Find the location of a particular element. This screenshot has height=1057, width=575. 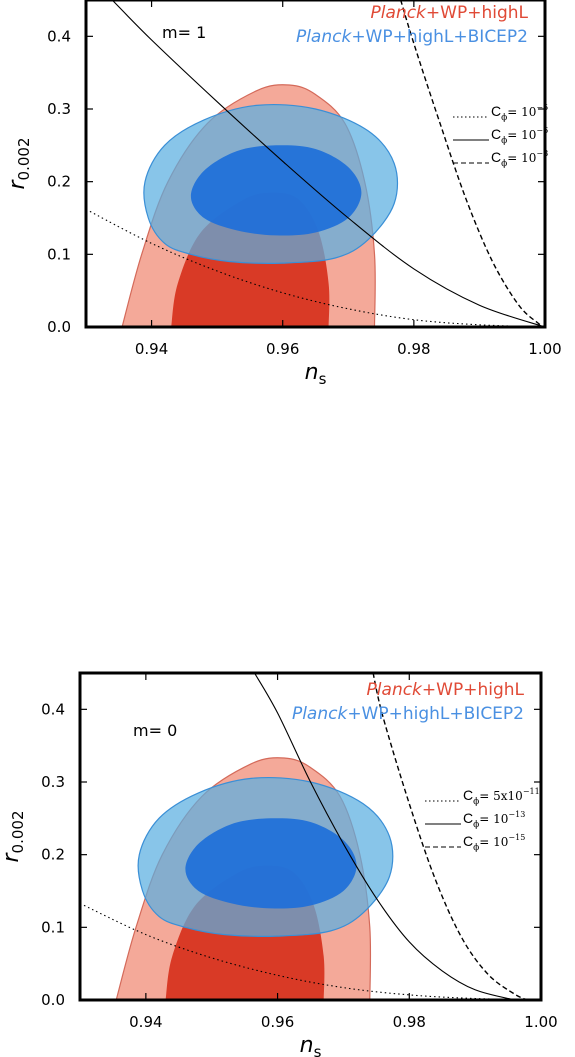

curve-solid is located at coordinates (384, 836).